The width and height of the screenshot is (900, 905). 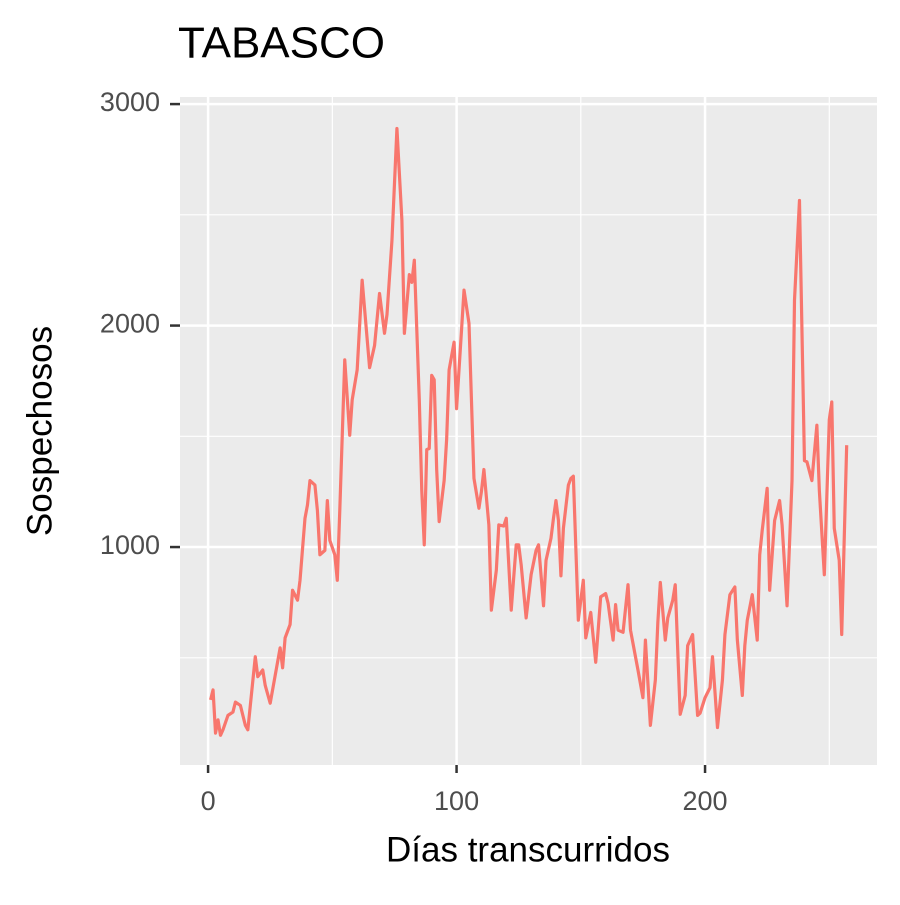 I want to click on x-tick-label: 100, so click(x=456, y=801).